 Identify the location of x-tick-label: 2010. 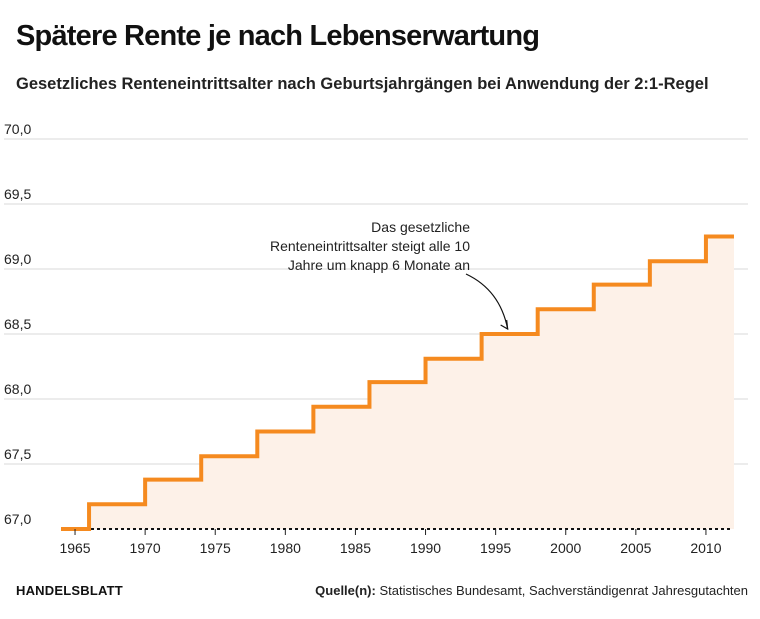
(705, 548).